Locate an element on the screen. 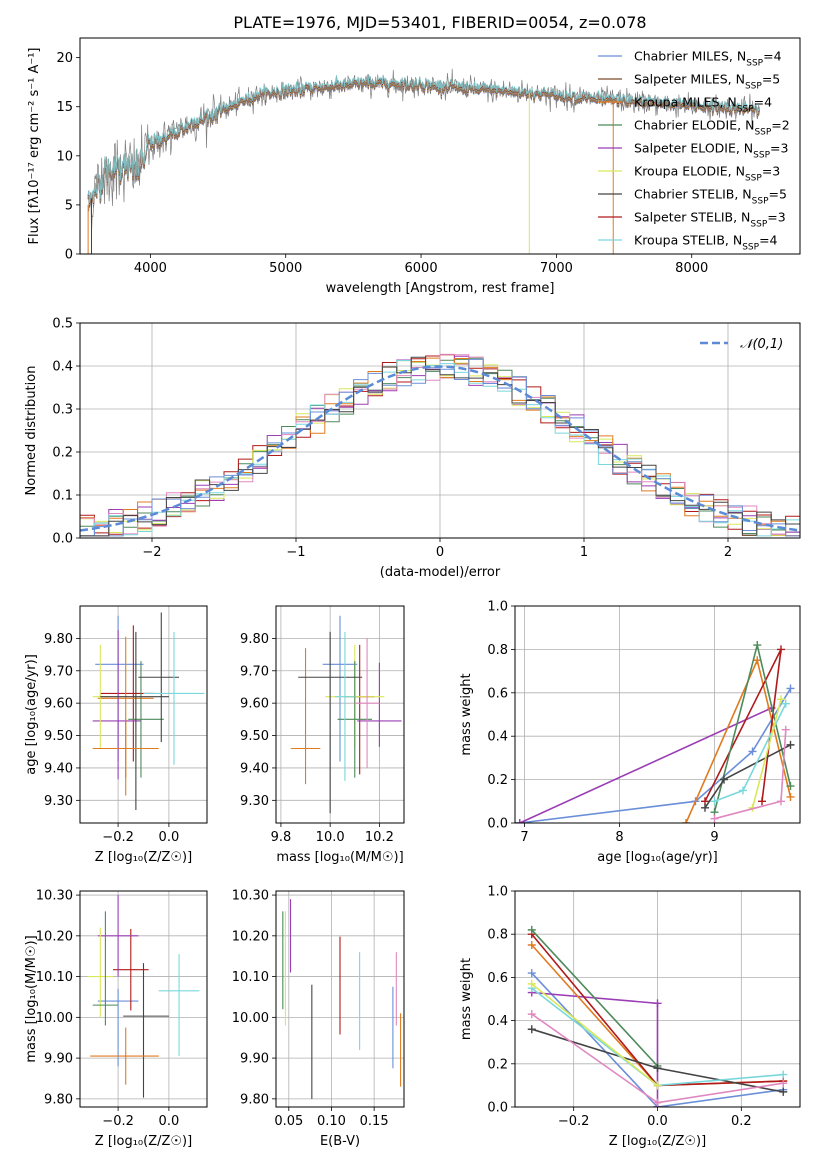  y-tick-label: 9.40 is located at coordinates (58, 768).